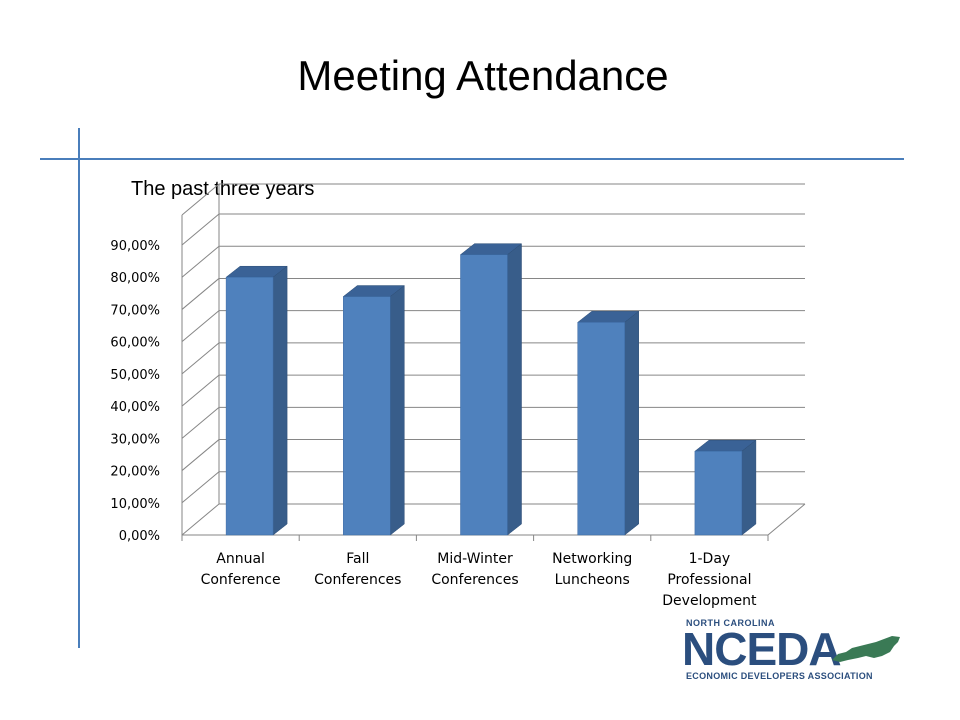  I want to click on x-category-label: Annual Conference, so click(241, 569).